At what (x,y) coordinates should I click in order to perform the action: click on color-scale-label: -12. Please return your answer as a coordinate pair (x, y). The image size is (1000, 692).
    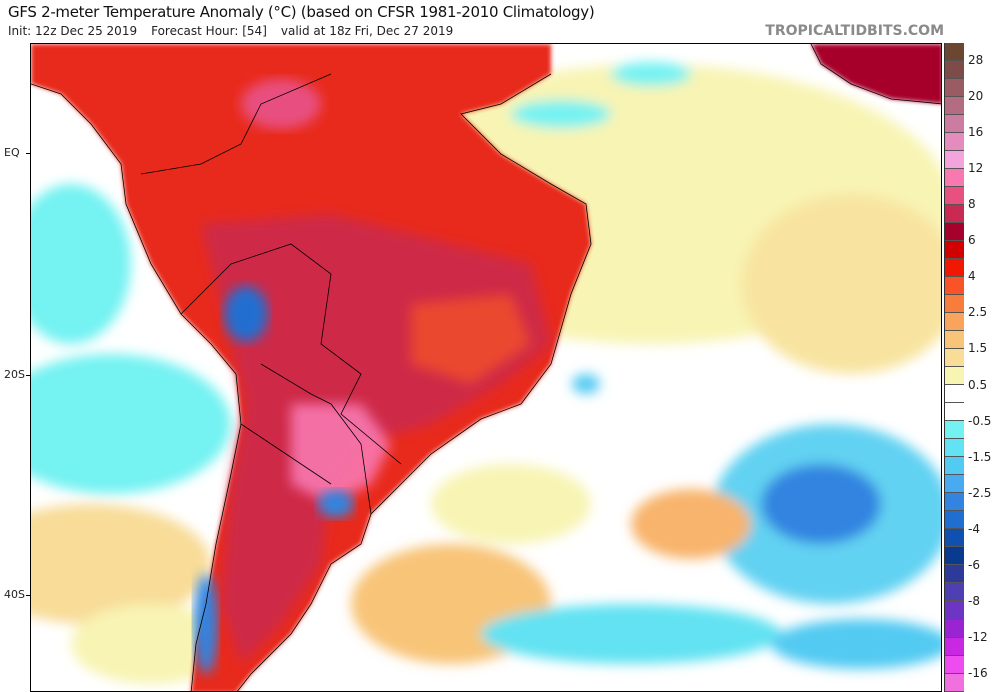
    Looking at the image, I should click on (978, 636).